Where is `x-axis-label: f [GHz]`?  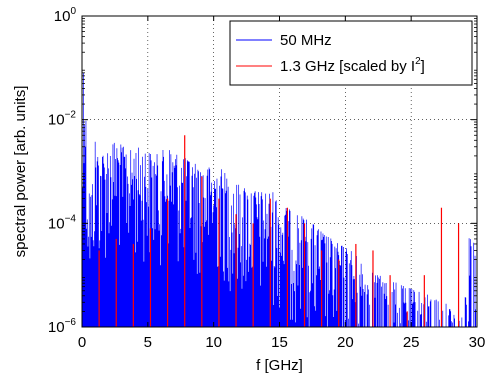
x-axis-label: f [GHz] is located at coordinates (279, 365).